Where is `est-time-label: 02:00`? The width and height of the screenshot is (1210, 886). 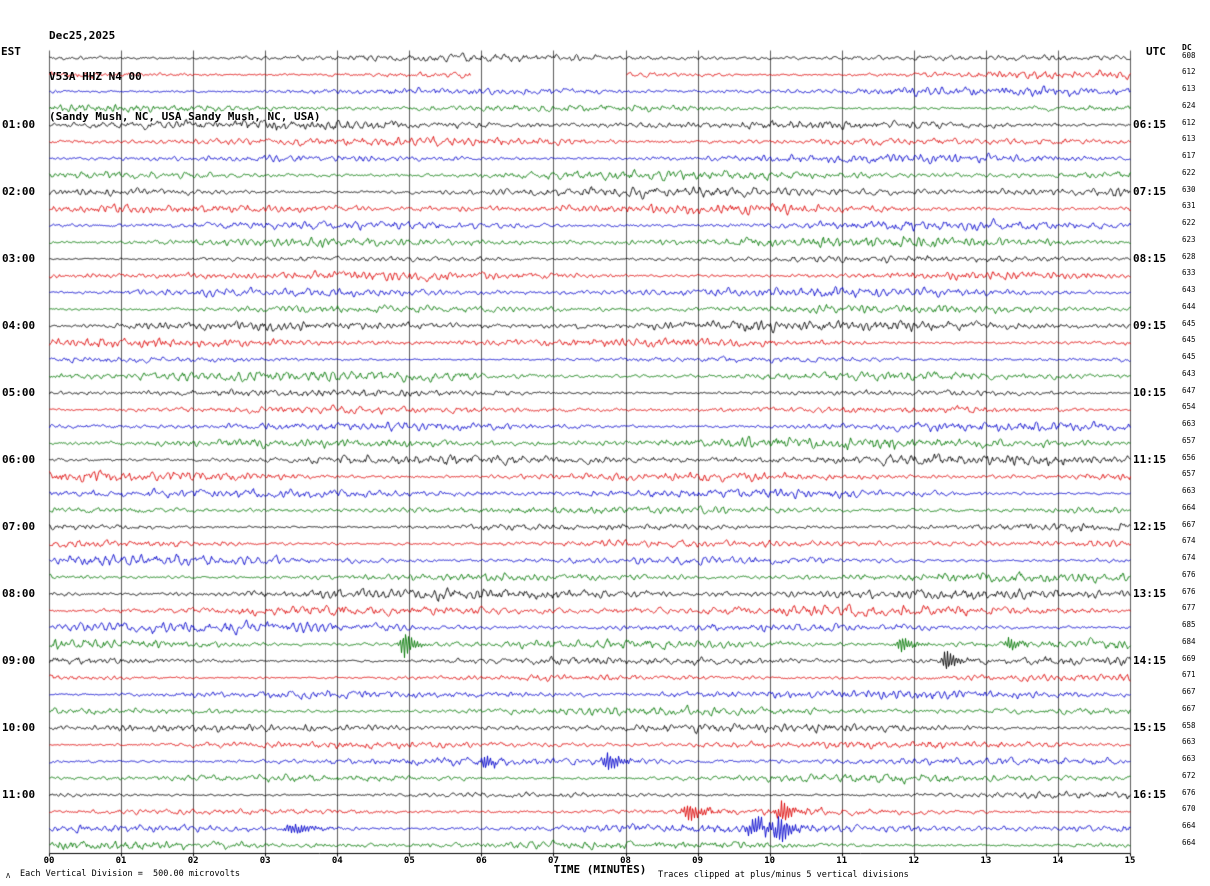 est-time-label: 02:00 is located at coordinates (19, 191).